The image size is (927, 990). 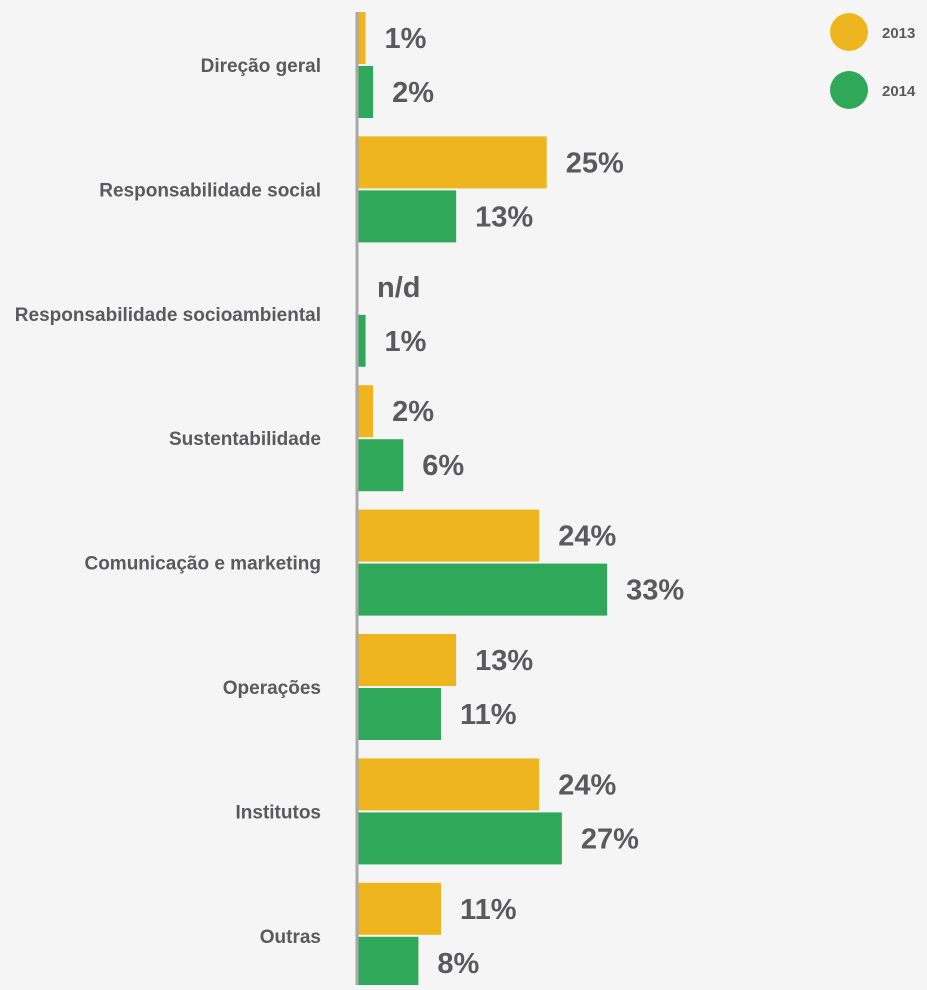 What do you see at coordinates (202, 564) in the screenshot?
I see `category-label: Comunicação e marketing` at bounding box center [202, 564].